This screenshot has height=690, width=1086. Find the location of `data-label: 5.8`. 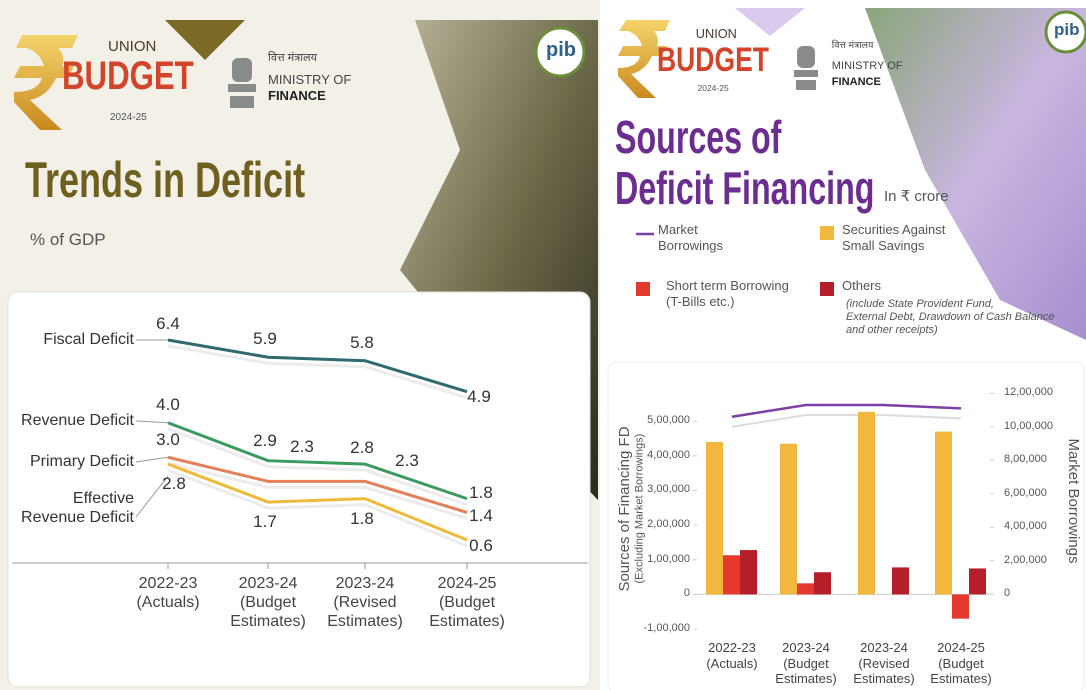

data-label: 5.8 is located at coordinates (362, 342).